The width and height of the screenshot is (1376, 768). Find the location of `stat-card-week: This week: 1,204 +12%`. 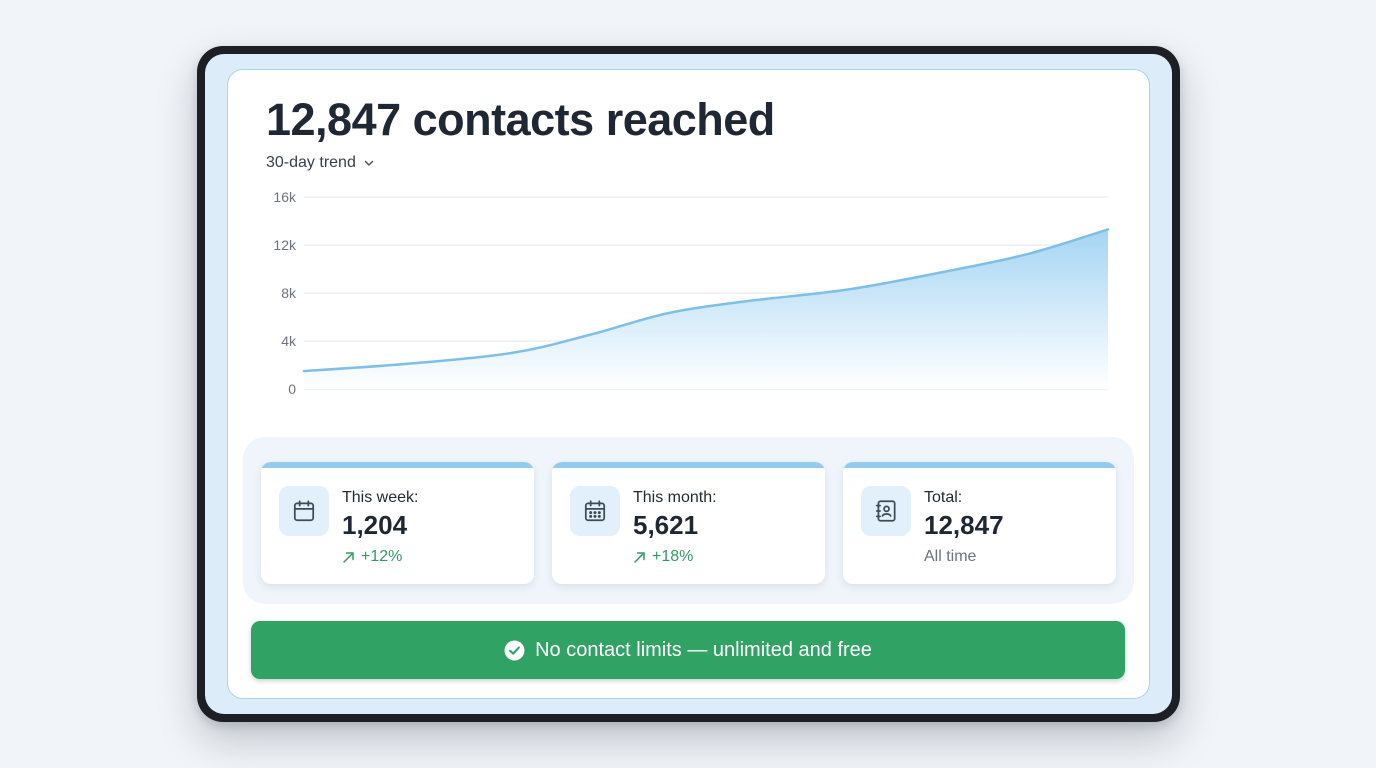

stat-card-week: This week: 1,204 +12% is located at coordinates (397, 523).